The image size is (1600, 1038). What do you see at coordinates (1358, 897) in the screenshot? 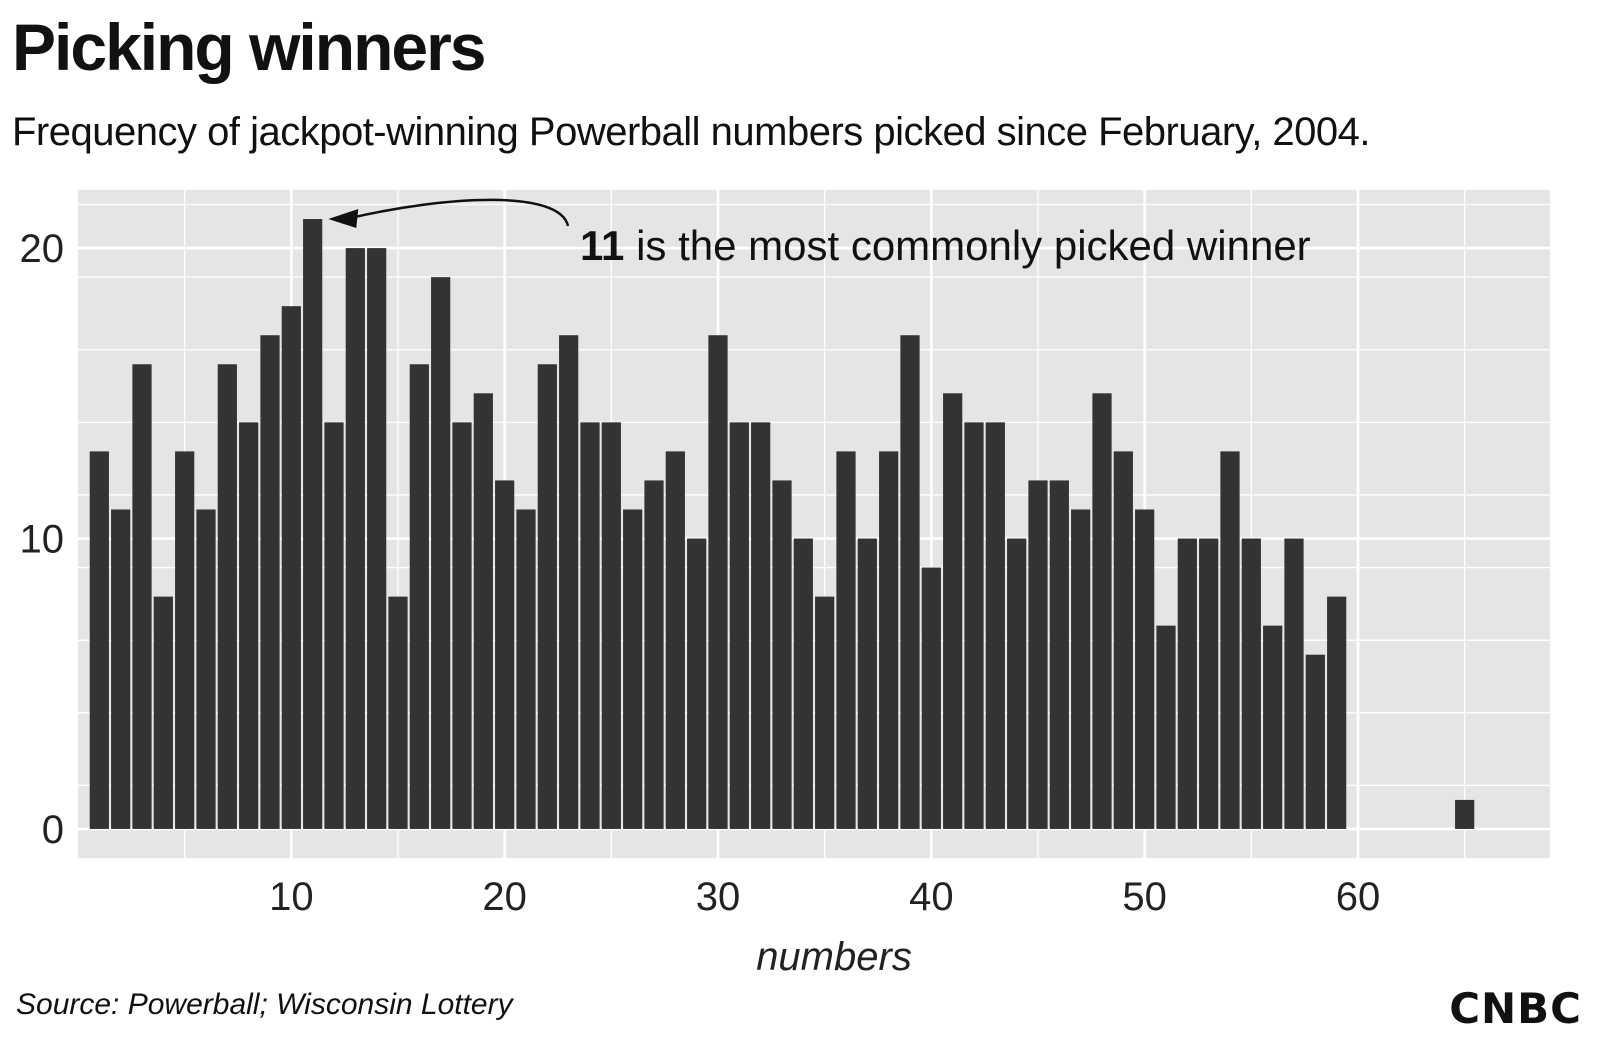
I see `x-tick-label: 60` at bounding box center [1358, 897].